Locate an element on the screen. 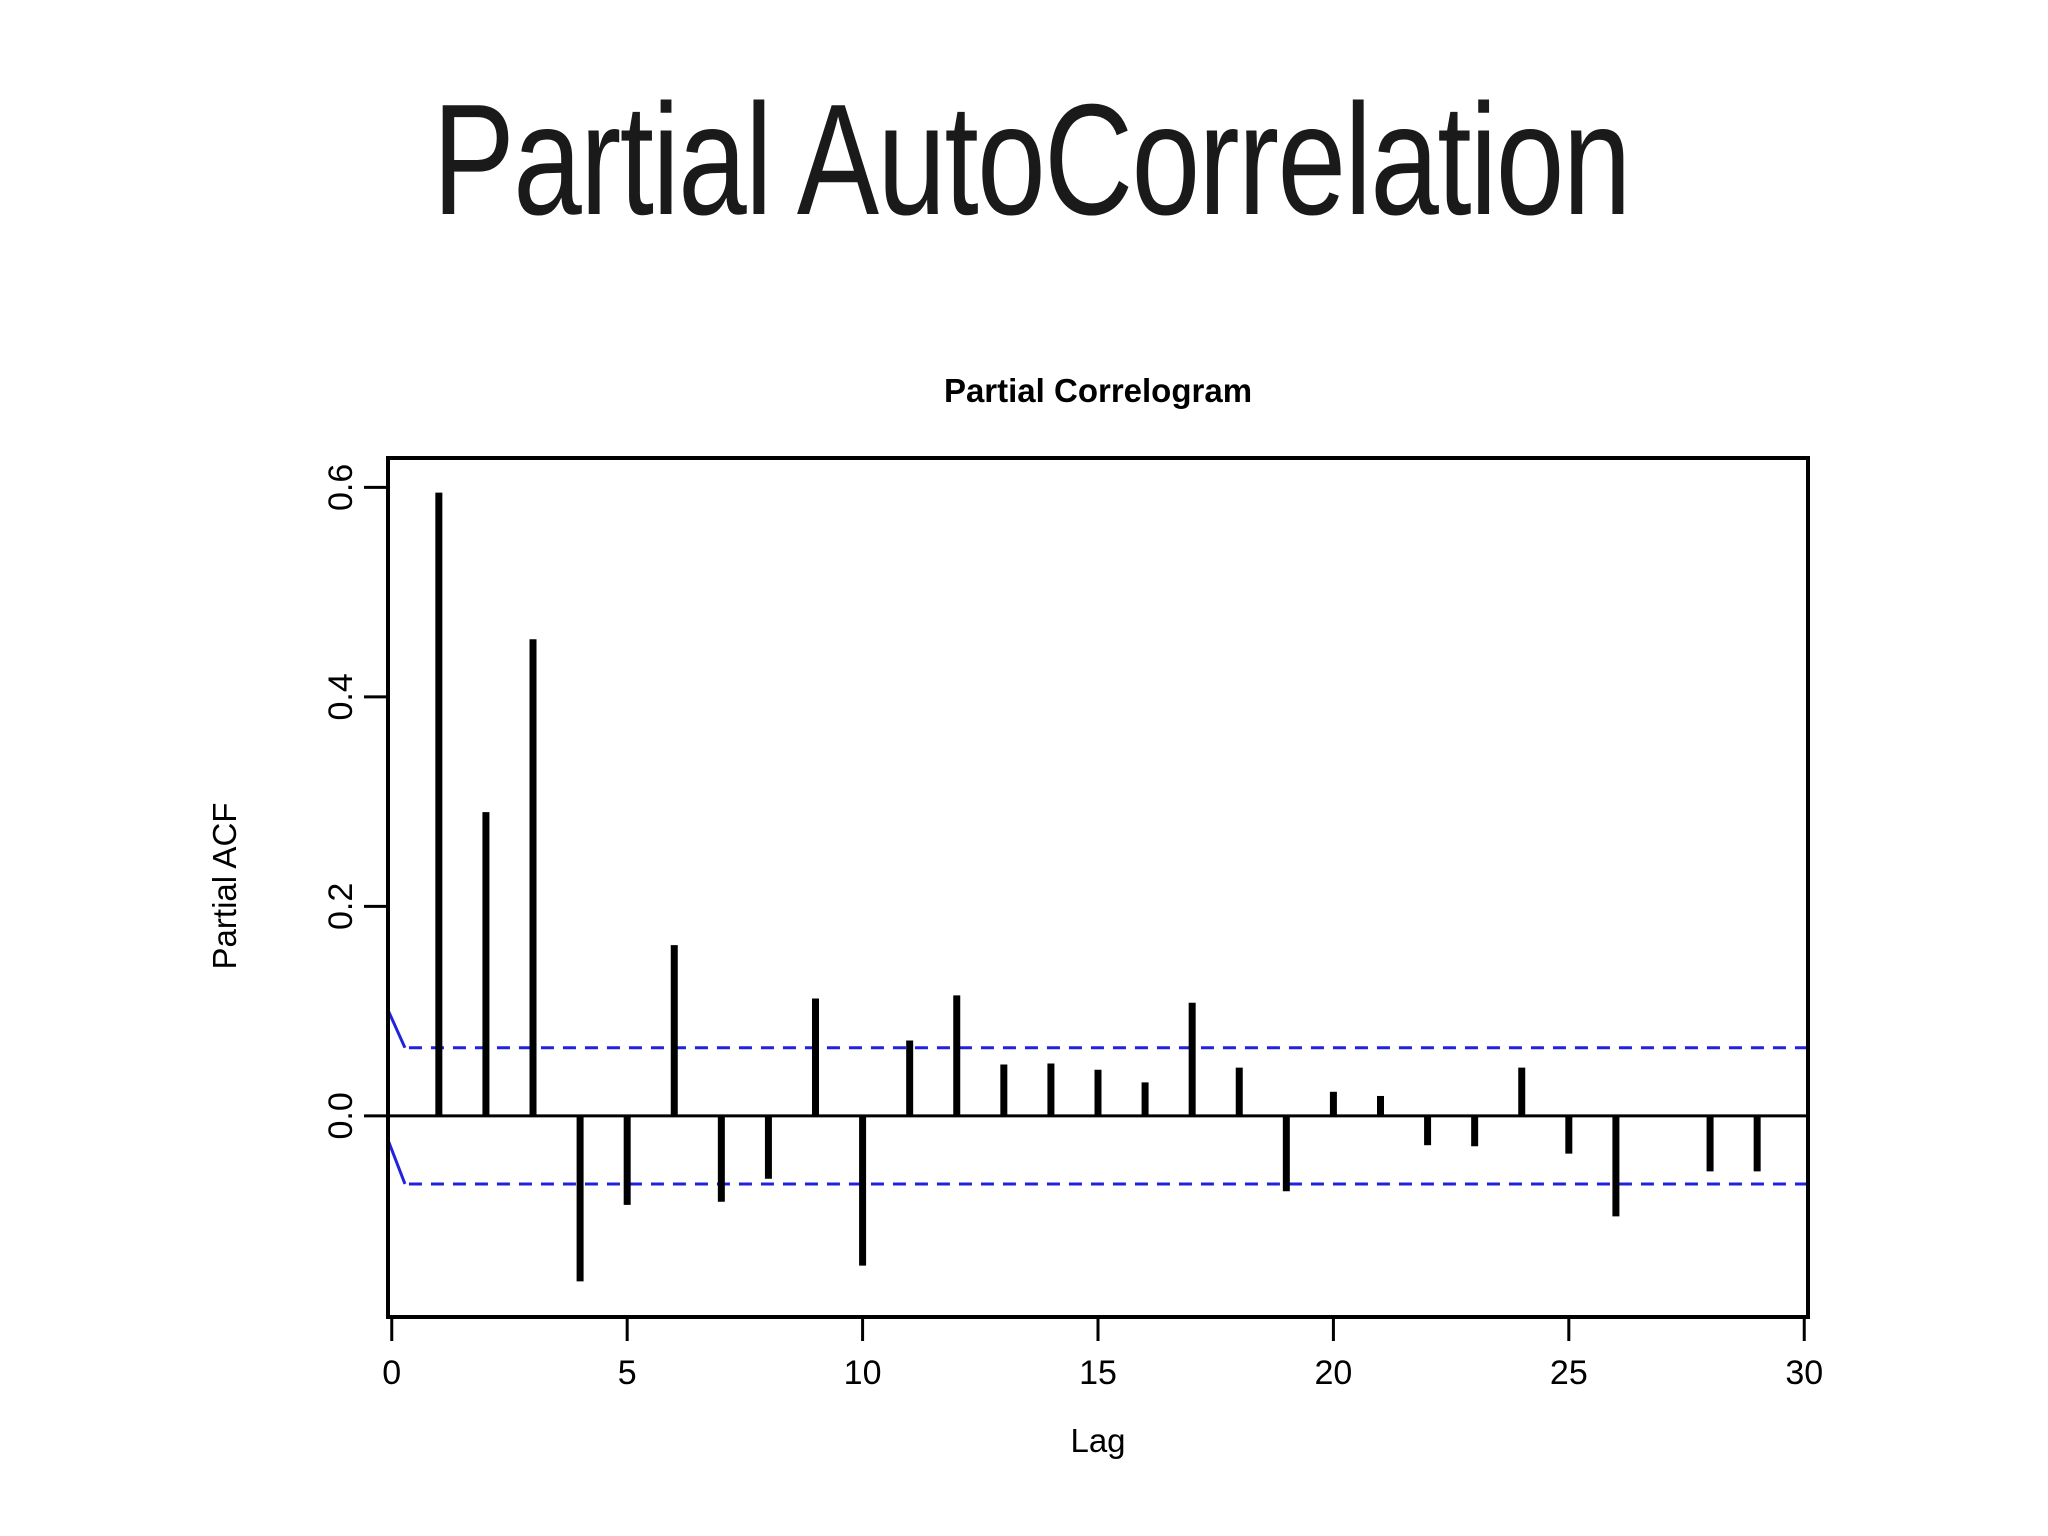  slide-title: Partial AutoCorrelation is located at coordinates (1024, 160).